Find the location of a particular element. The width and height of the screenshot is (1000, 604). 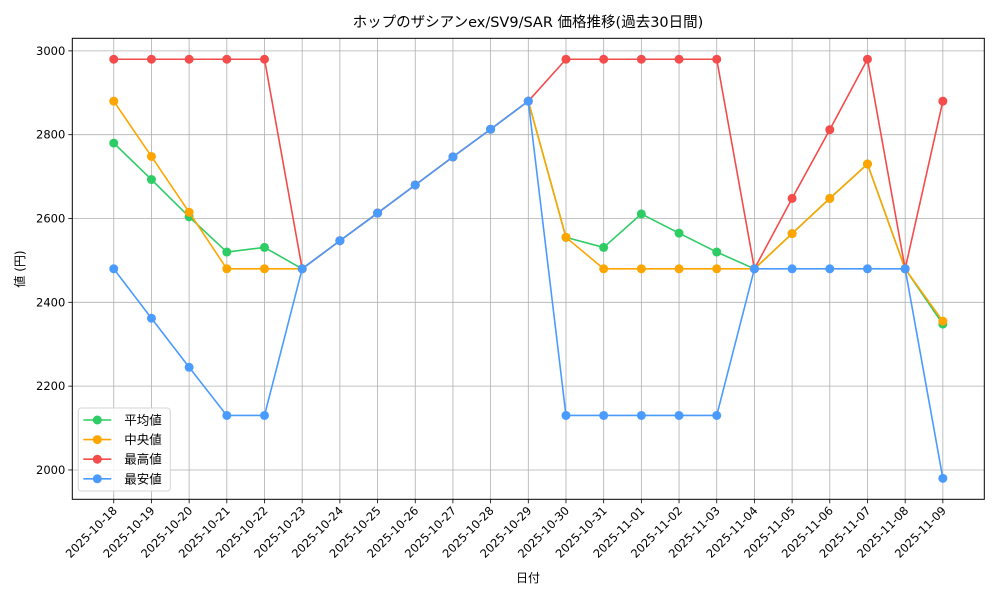

y-tick-label: 2800 is located at coordinates (50, 135).